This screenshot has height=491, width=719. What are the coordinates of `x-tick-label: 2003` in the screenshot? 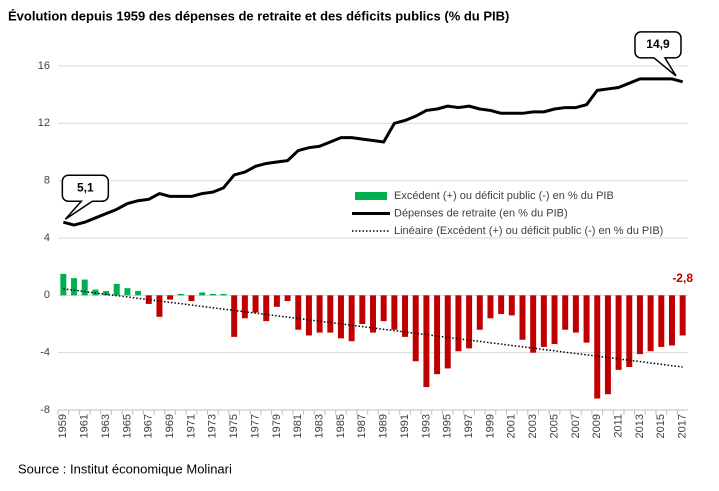 It's located at (533, 426).